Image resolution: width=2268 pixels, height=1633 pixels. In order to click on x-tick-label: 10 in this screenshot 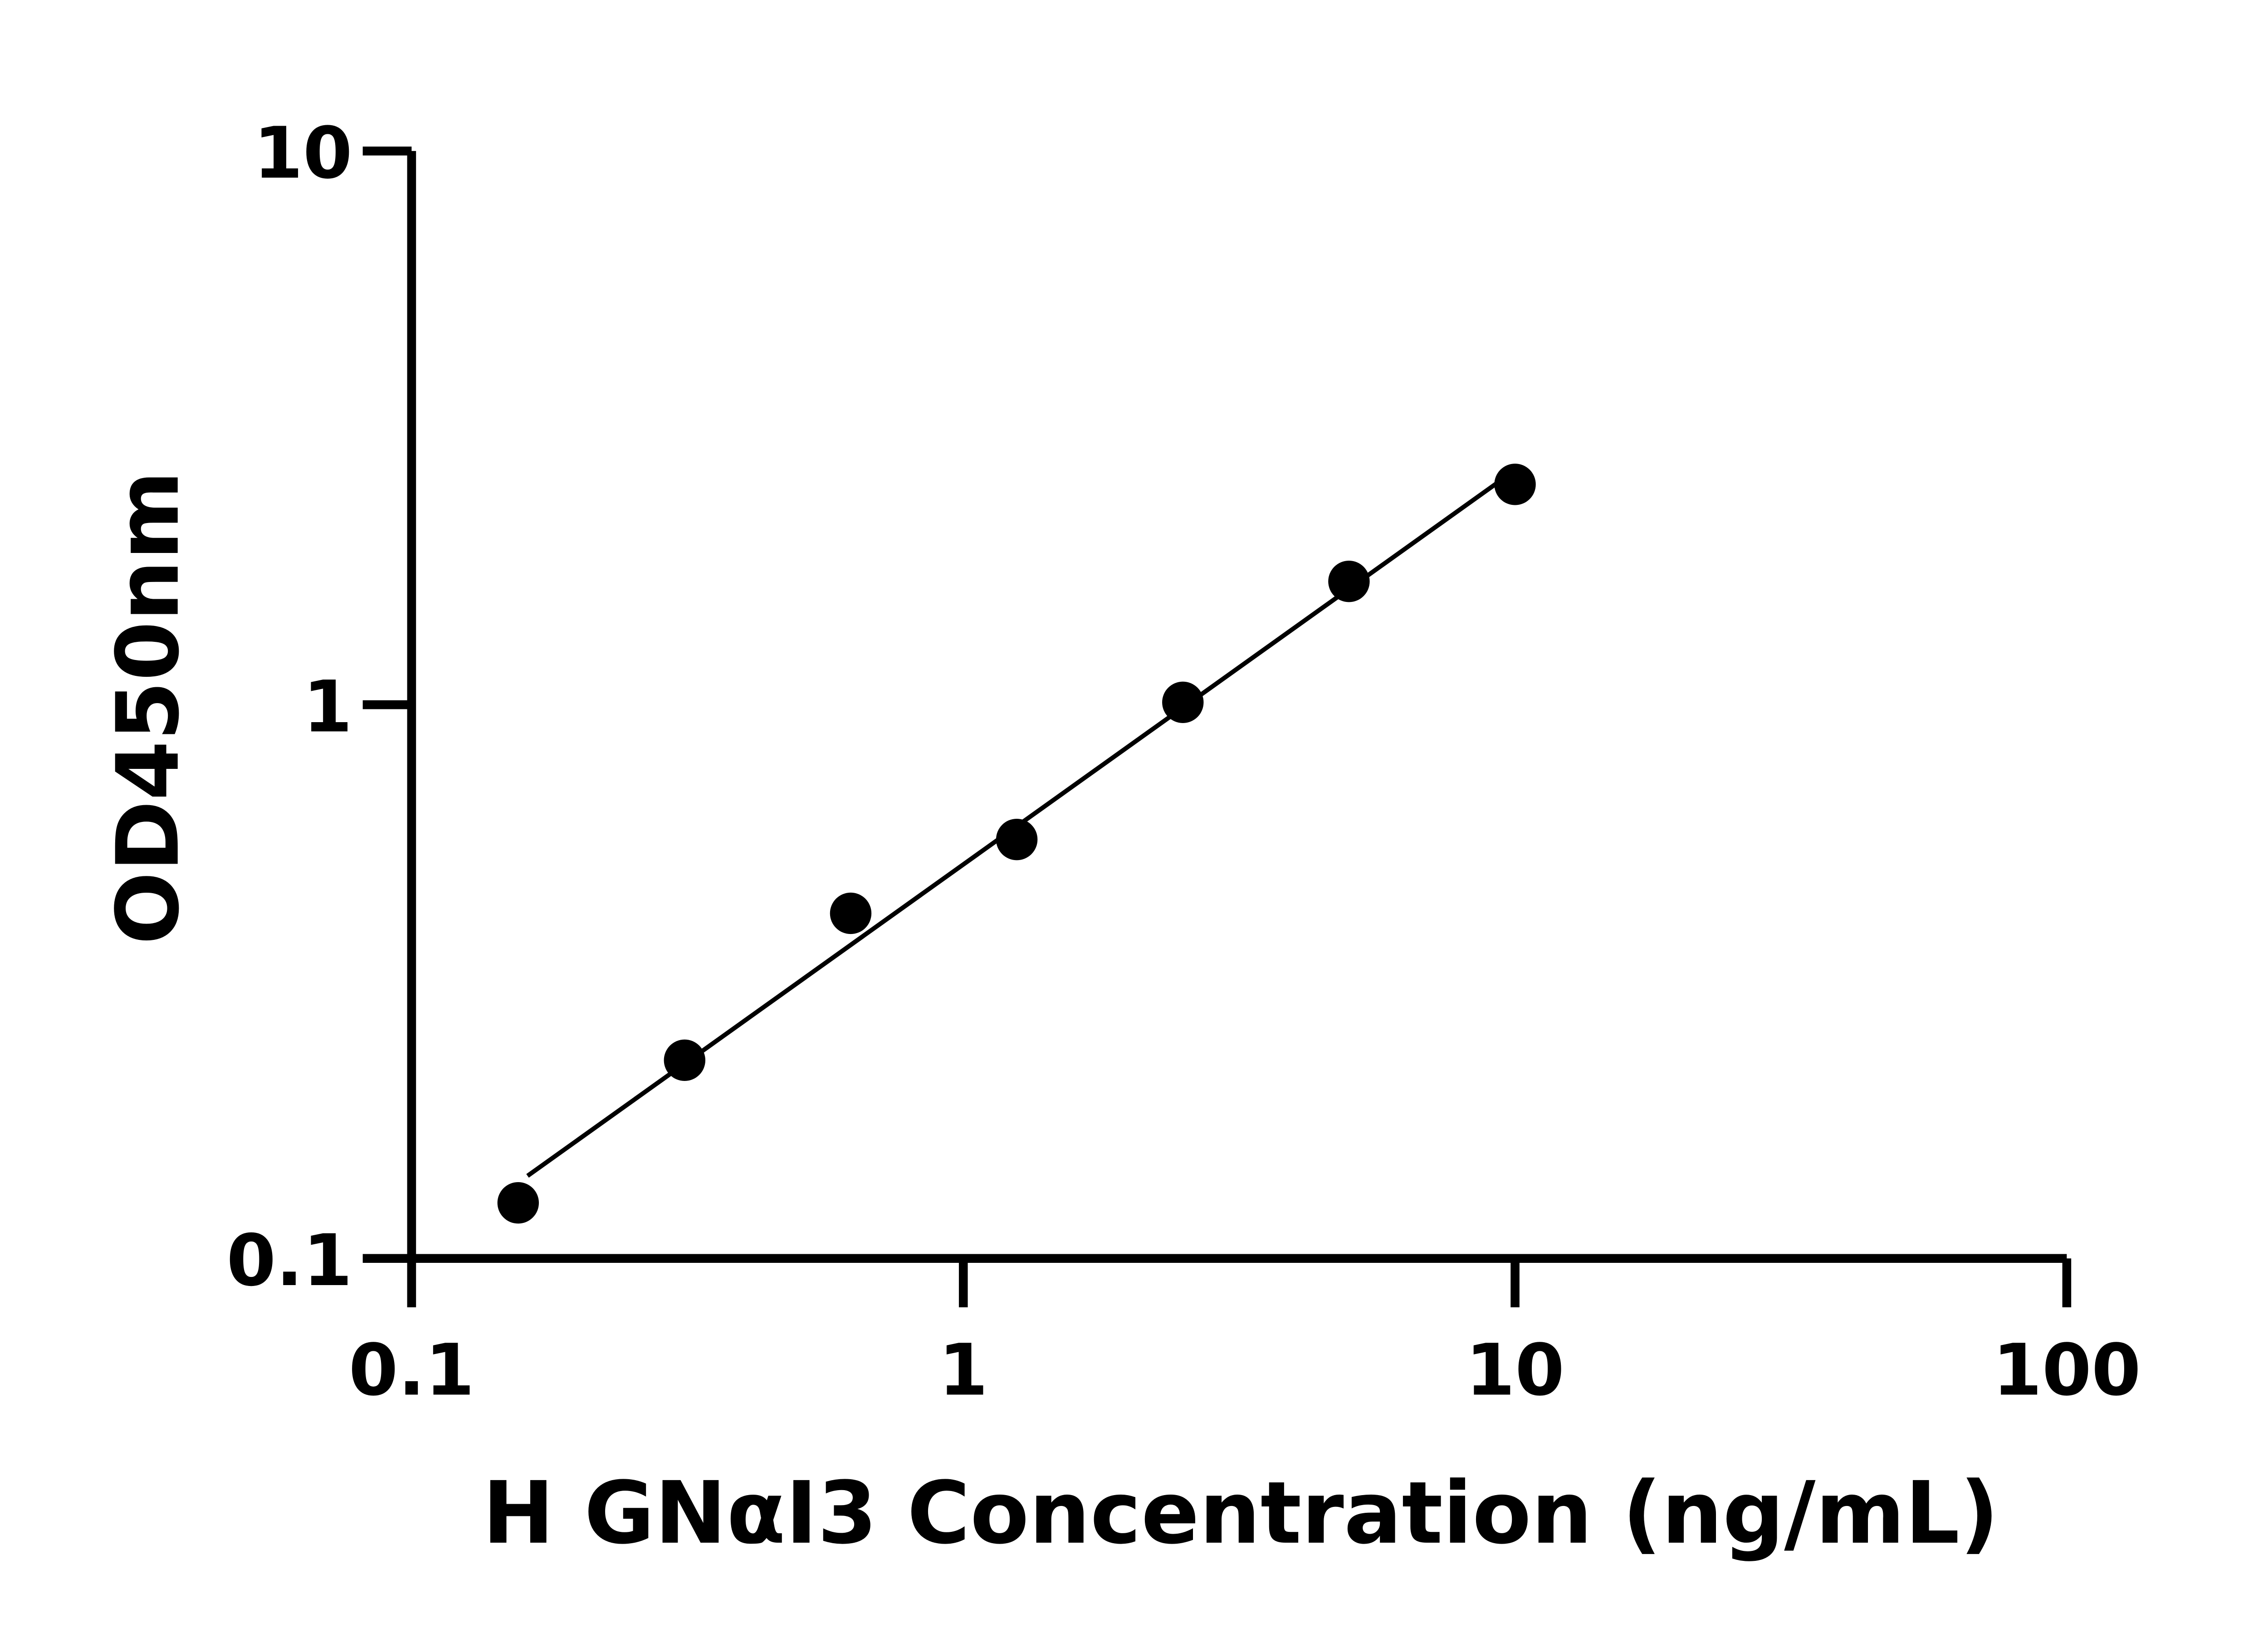, I will do `click(1515, 1370)`.